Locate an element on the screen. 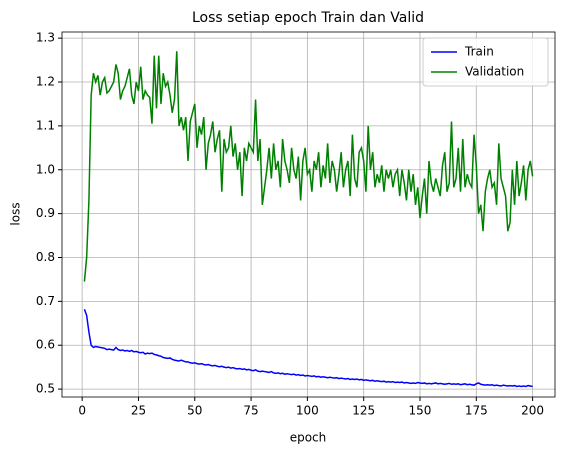  y-tick-label: 1.2 is located at coordinates (45, 82).